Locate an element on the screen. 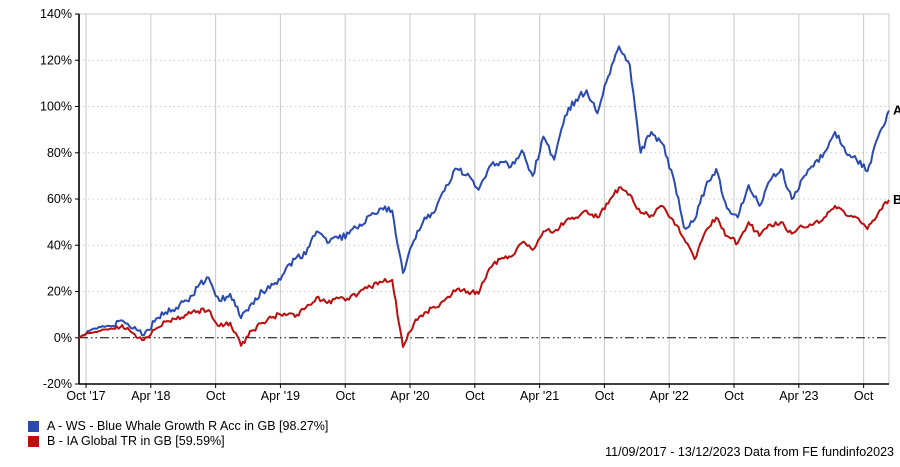 The width and height of the screenshot is (900, 467). svg-text: -20% is located at coordinates (57, 384).